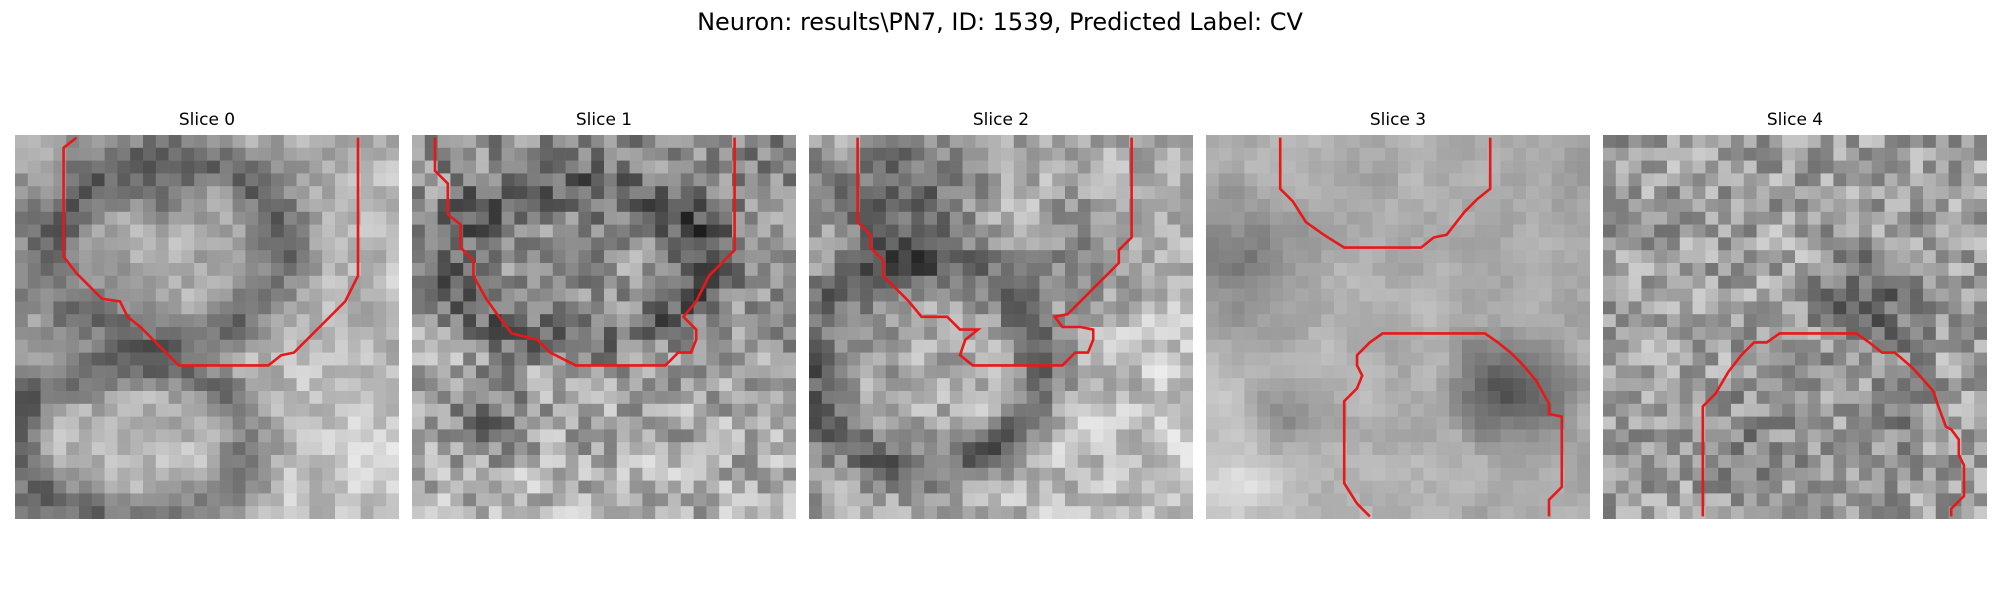 The width and height of the screenshot is (2000, 600). I want to click on slice-image, so click(1398, 327).